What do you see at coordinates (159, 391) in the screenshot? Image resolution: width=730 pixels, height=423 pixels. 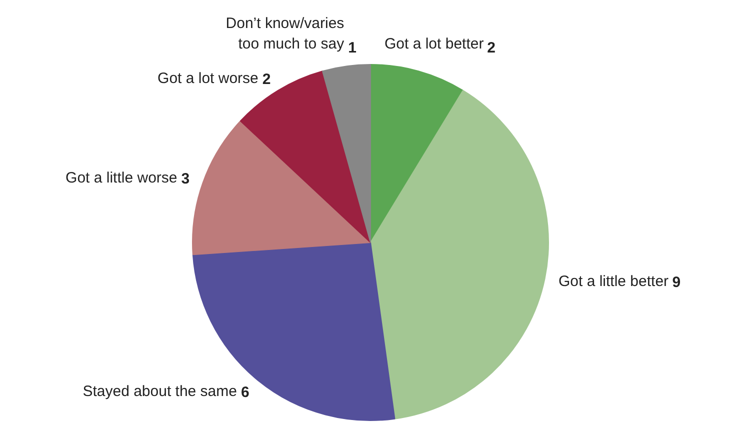 I see `slice-label: Stayed about the same` at bounding box center [159, 391].